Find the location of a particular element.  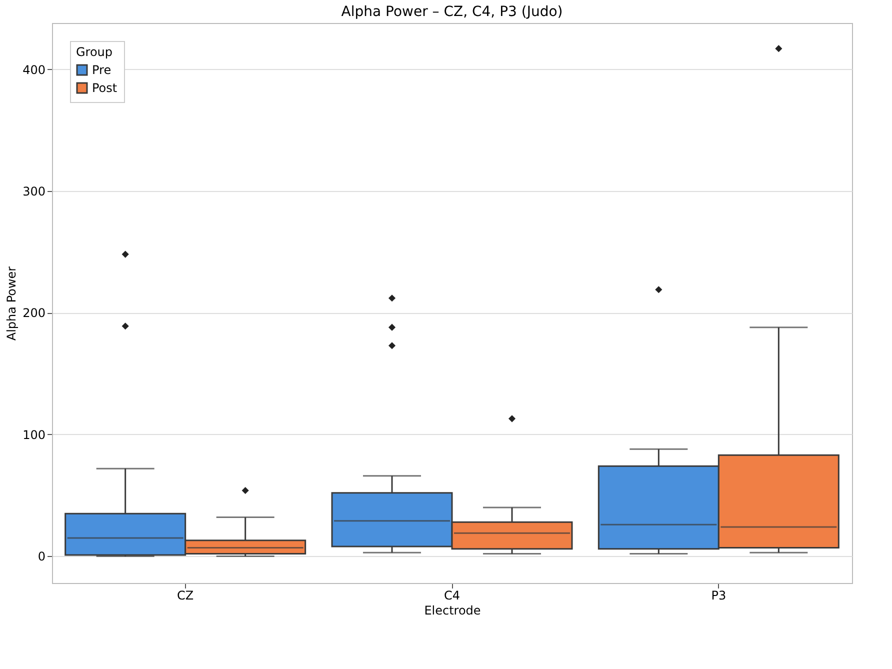

y-tick-label: 200 is located at coordinates (34, 313).